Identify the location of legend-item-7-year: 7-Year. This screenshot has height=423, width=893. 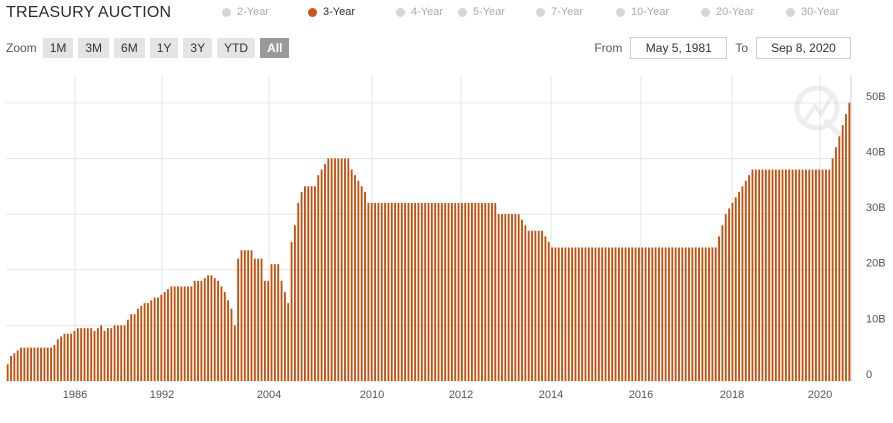
(576, 12).